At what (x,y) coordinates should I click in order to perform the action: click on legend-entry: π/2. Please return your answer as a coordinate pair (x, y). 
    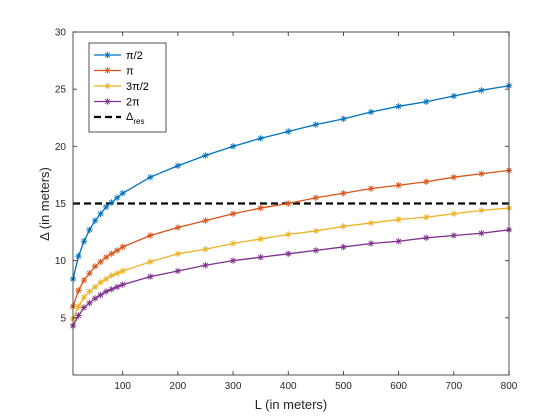
    Looking at the image, I should click on (118, 56).